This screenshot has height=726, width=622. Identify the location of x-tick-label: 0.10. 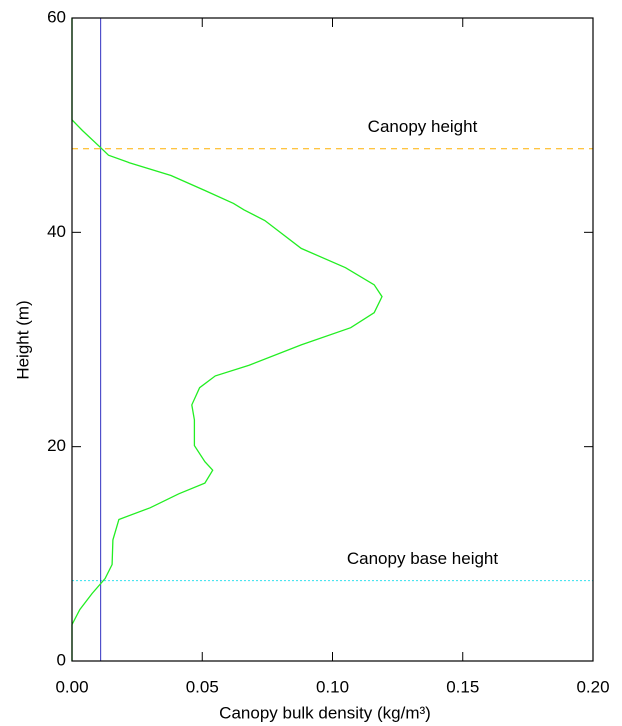
(332, 686).